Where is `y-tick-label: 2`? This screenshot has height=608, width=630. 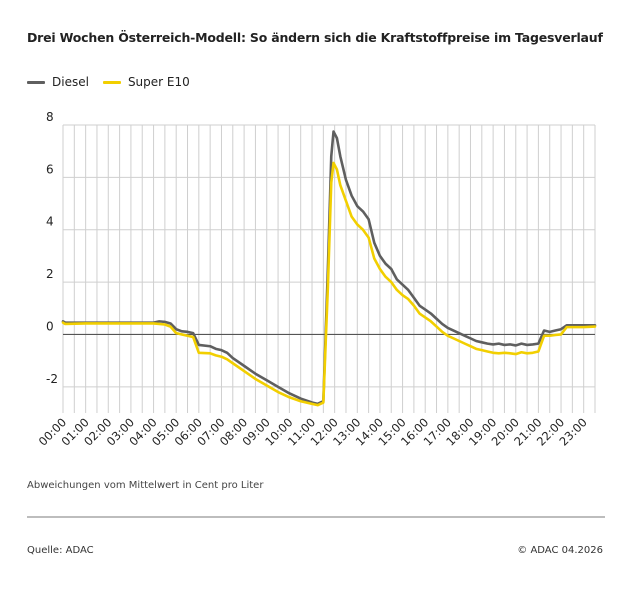
y-tick-label: 2 is located at coordinates (50, 274).